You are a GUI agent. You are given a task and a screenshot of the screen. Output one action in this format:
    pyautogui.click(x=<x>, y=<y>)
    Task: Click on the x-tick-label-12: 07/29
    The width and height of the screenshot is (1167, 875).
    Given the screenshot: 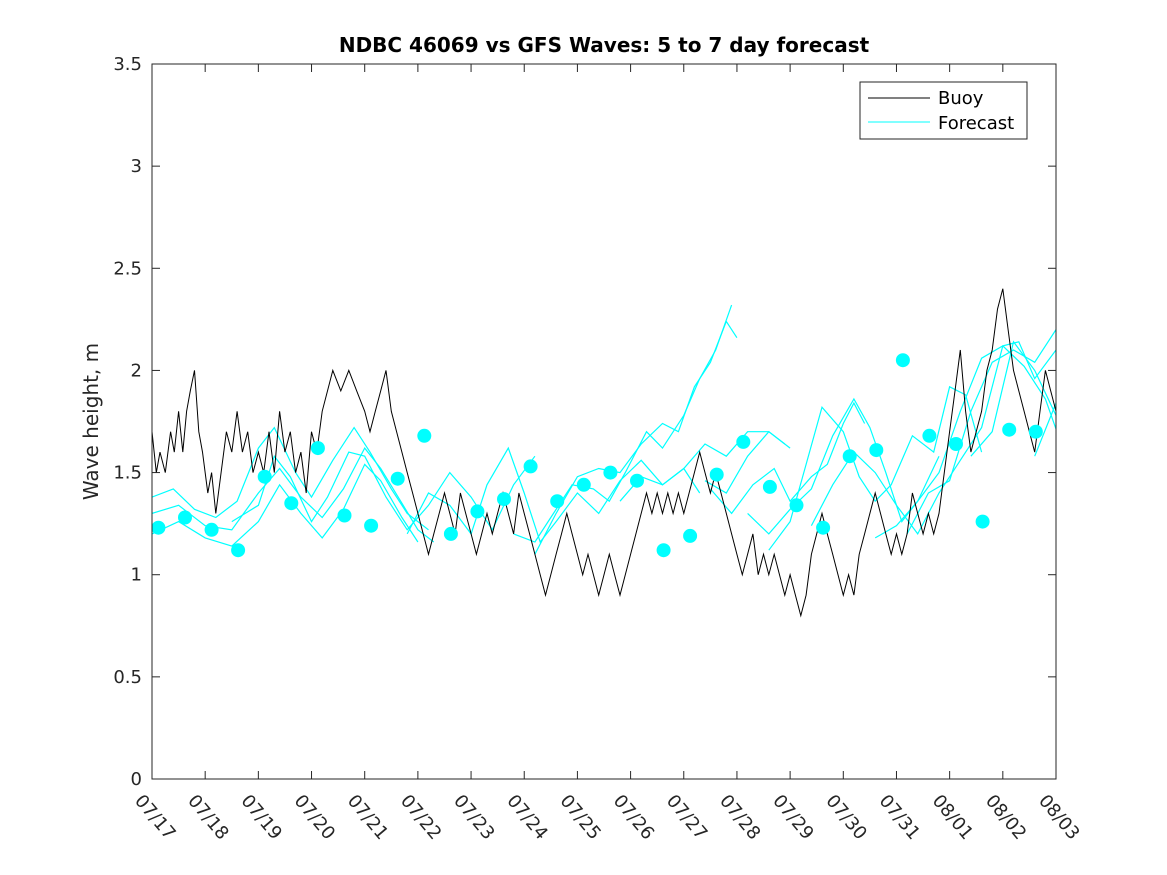 What is the action you would take?
    pyautogui.click(x=792, y=817)
    